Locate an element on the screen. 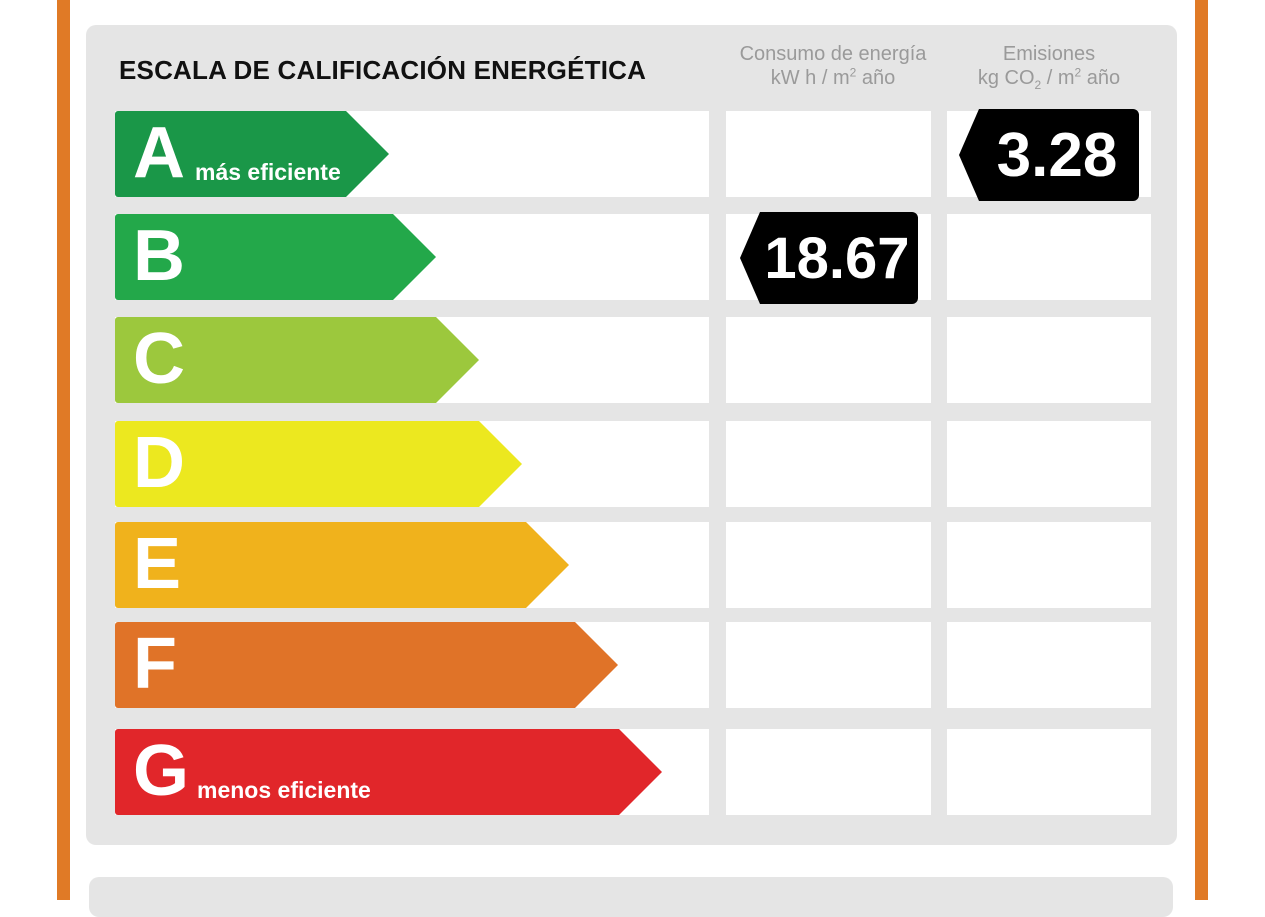 This screenshot has height=917, width=1265. rating-row-d: D is located at coordinates (633, 464).